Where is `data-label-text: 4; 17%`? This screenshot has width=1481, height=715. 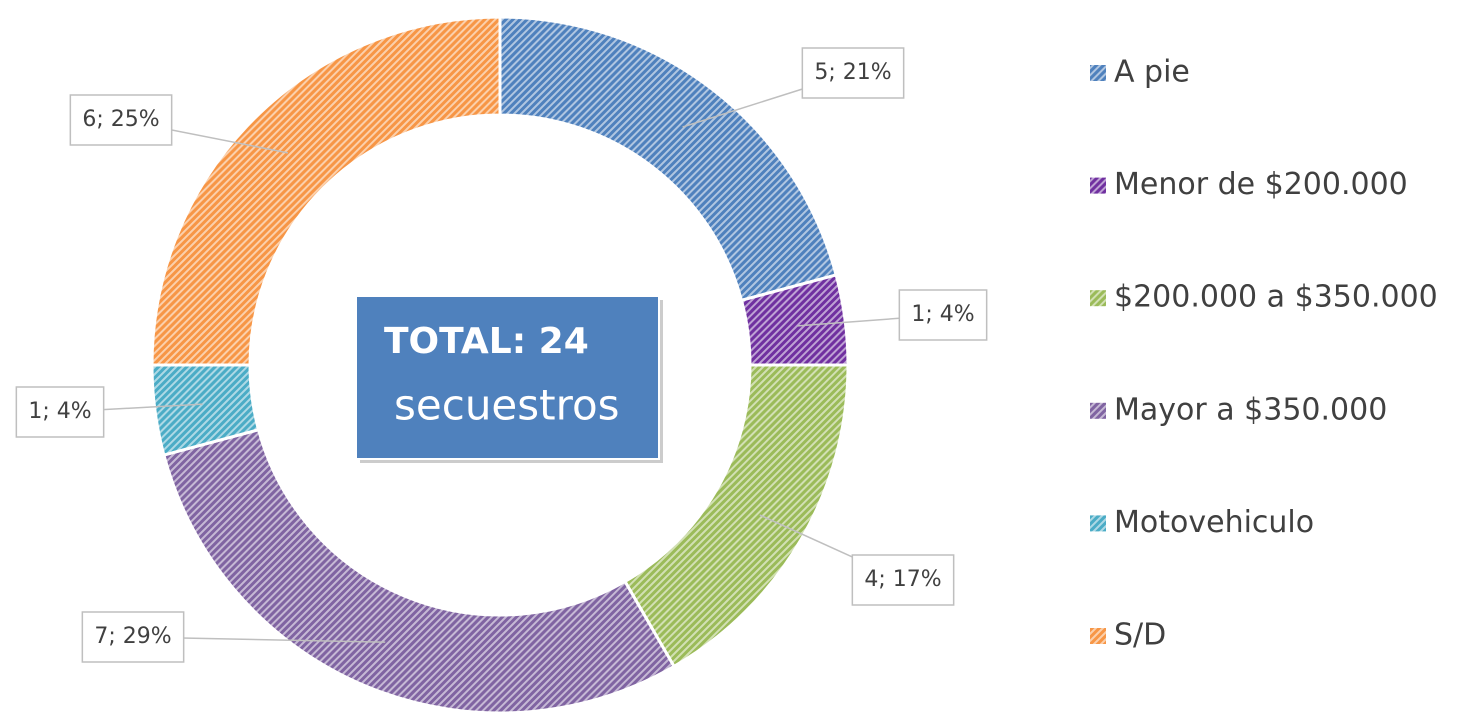 data-label-text: 4; 17% is located at coordinates (902, 579).